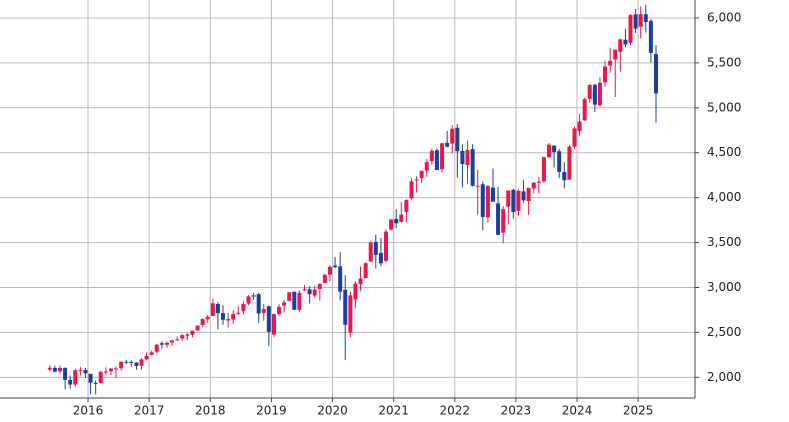 This screenshot has width=789, height=422. What do you see at coordinates (271, 411) in the screenshot?
I see `x-tick-label: 2019` at bounding box center [271, 411].